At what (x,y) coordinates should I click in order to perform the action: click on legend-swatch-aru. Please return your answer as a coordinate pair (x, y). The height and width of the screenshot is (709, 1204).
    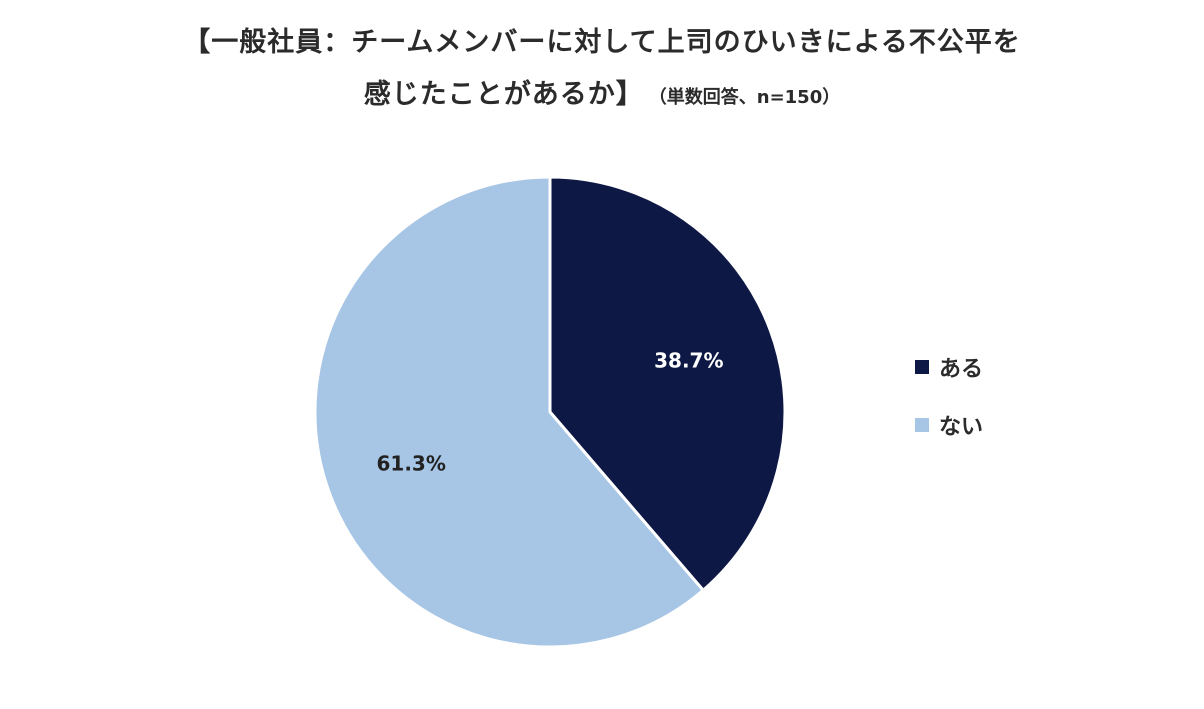
    Looking at the image, I should click on (922, 367).